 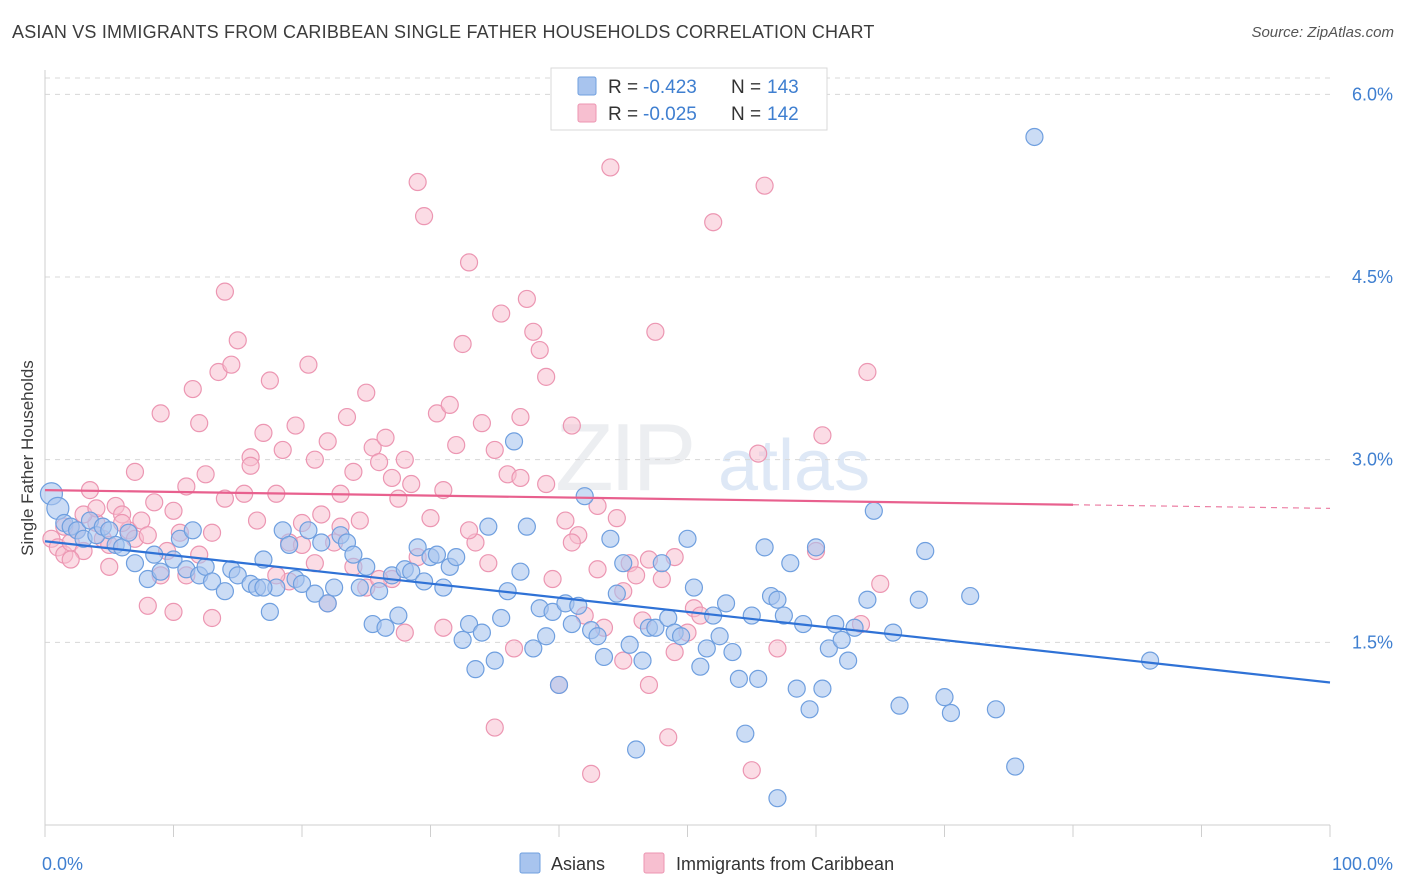 I want to click on y-tick-labels: 1.5% 3.0% 4.5% 6.0%, so click(x=1372, y=368).